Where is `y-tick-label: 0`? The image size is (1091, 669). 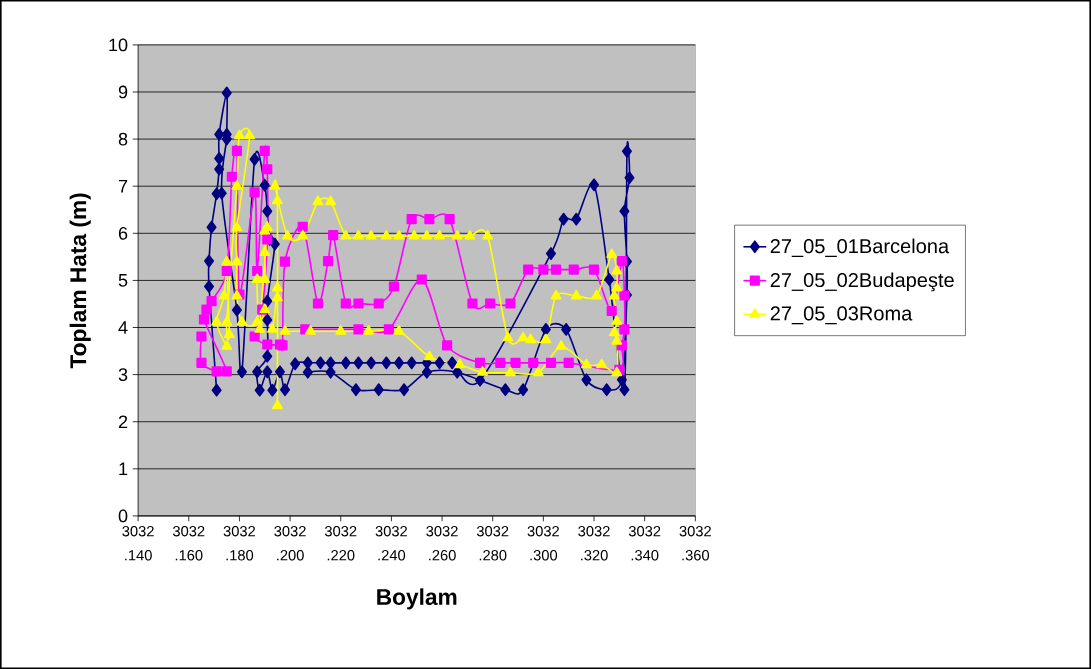
y-tick-label: 0 is located at coordinates (123, 516).